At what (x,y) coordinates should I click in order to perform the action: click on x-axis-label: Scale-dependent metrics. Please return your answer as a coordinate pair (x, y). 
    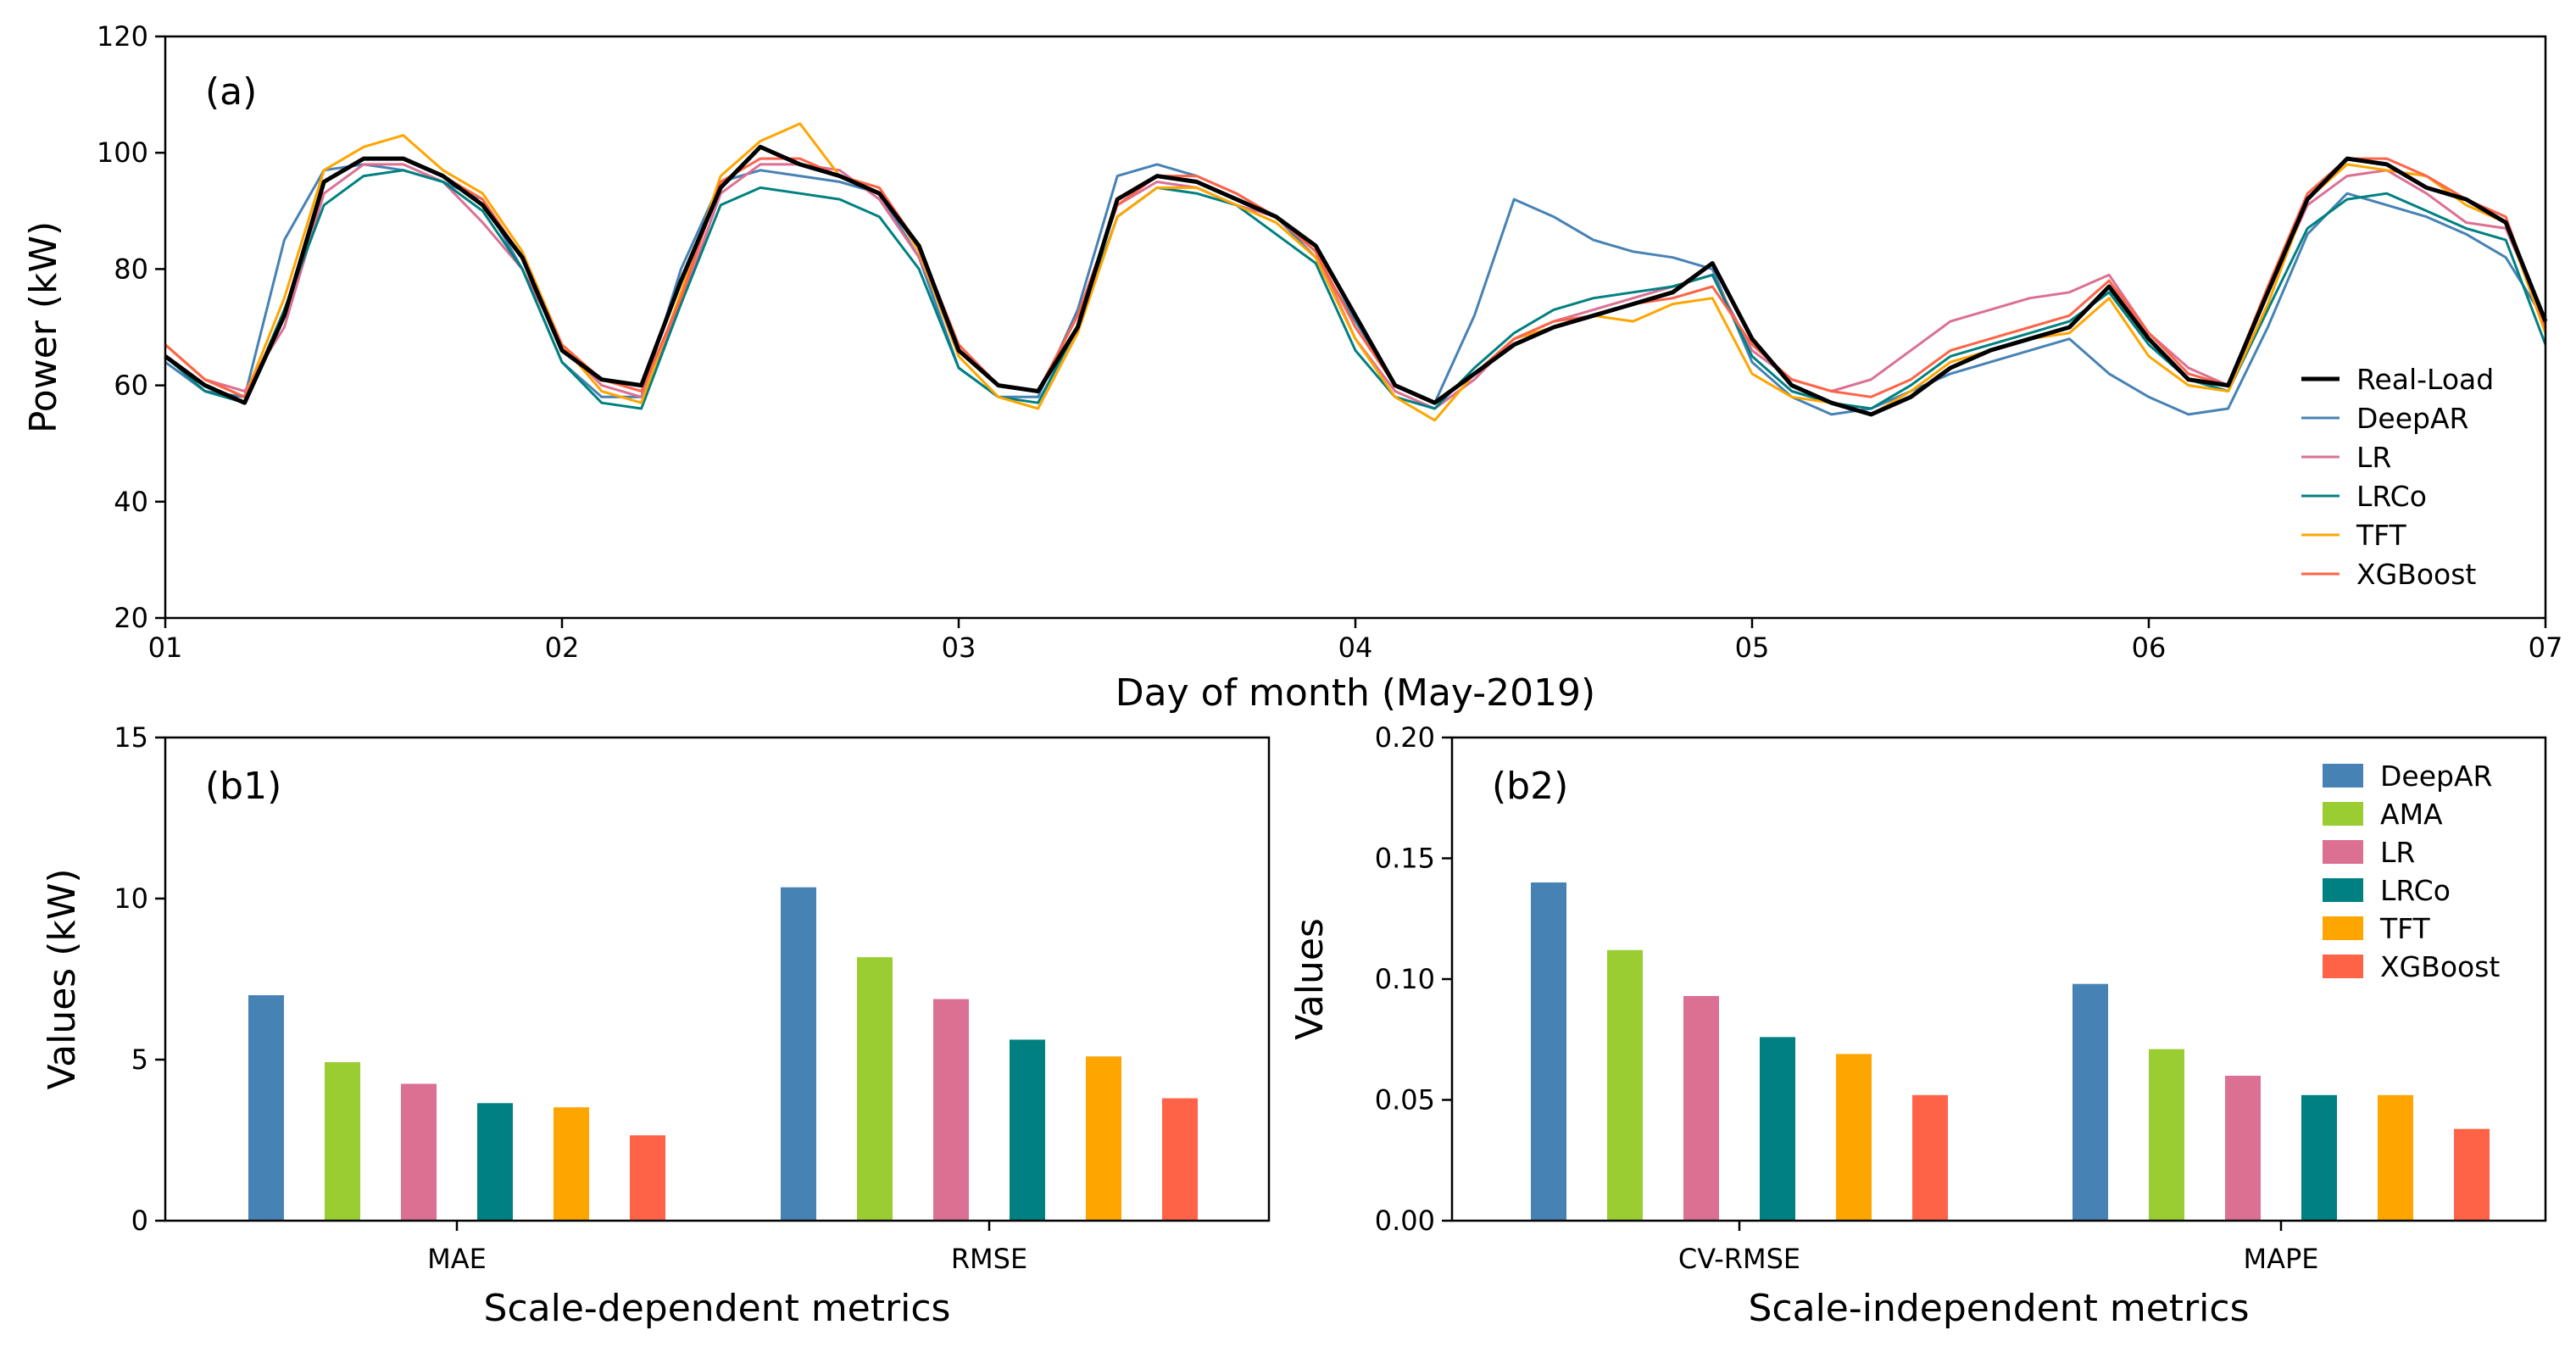
    Looking at the image, I should click on (717, 1308).